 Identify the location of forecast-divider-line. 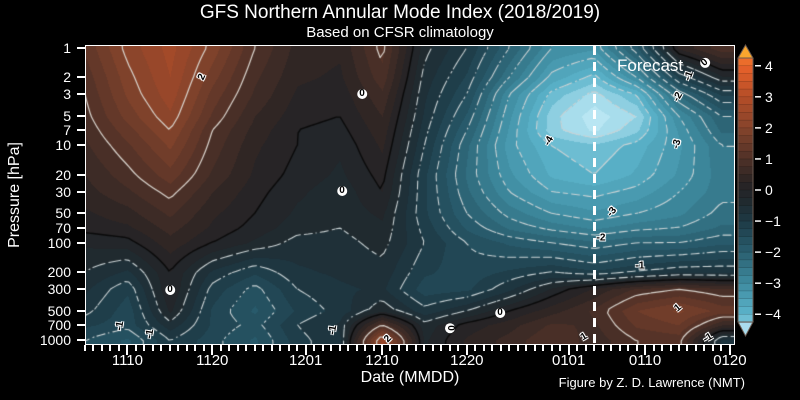
(595, 195).